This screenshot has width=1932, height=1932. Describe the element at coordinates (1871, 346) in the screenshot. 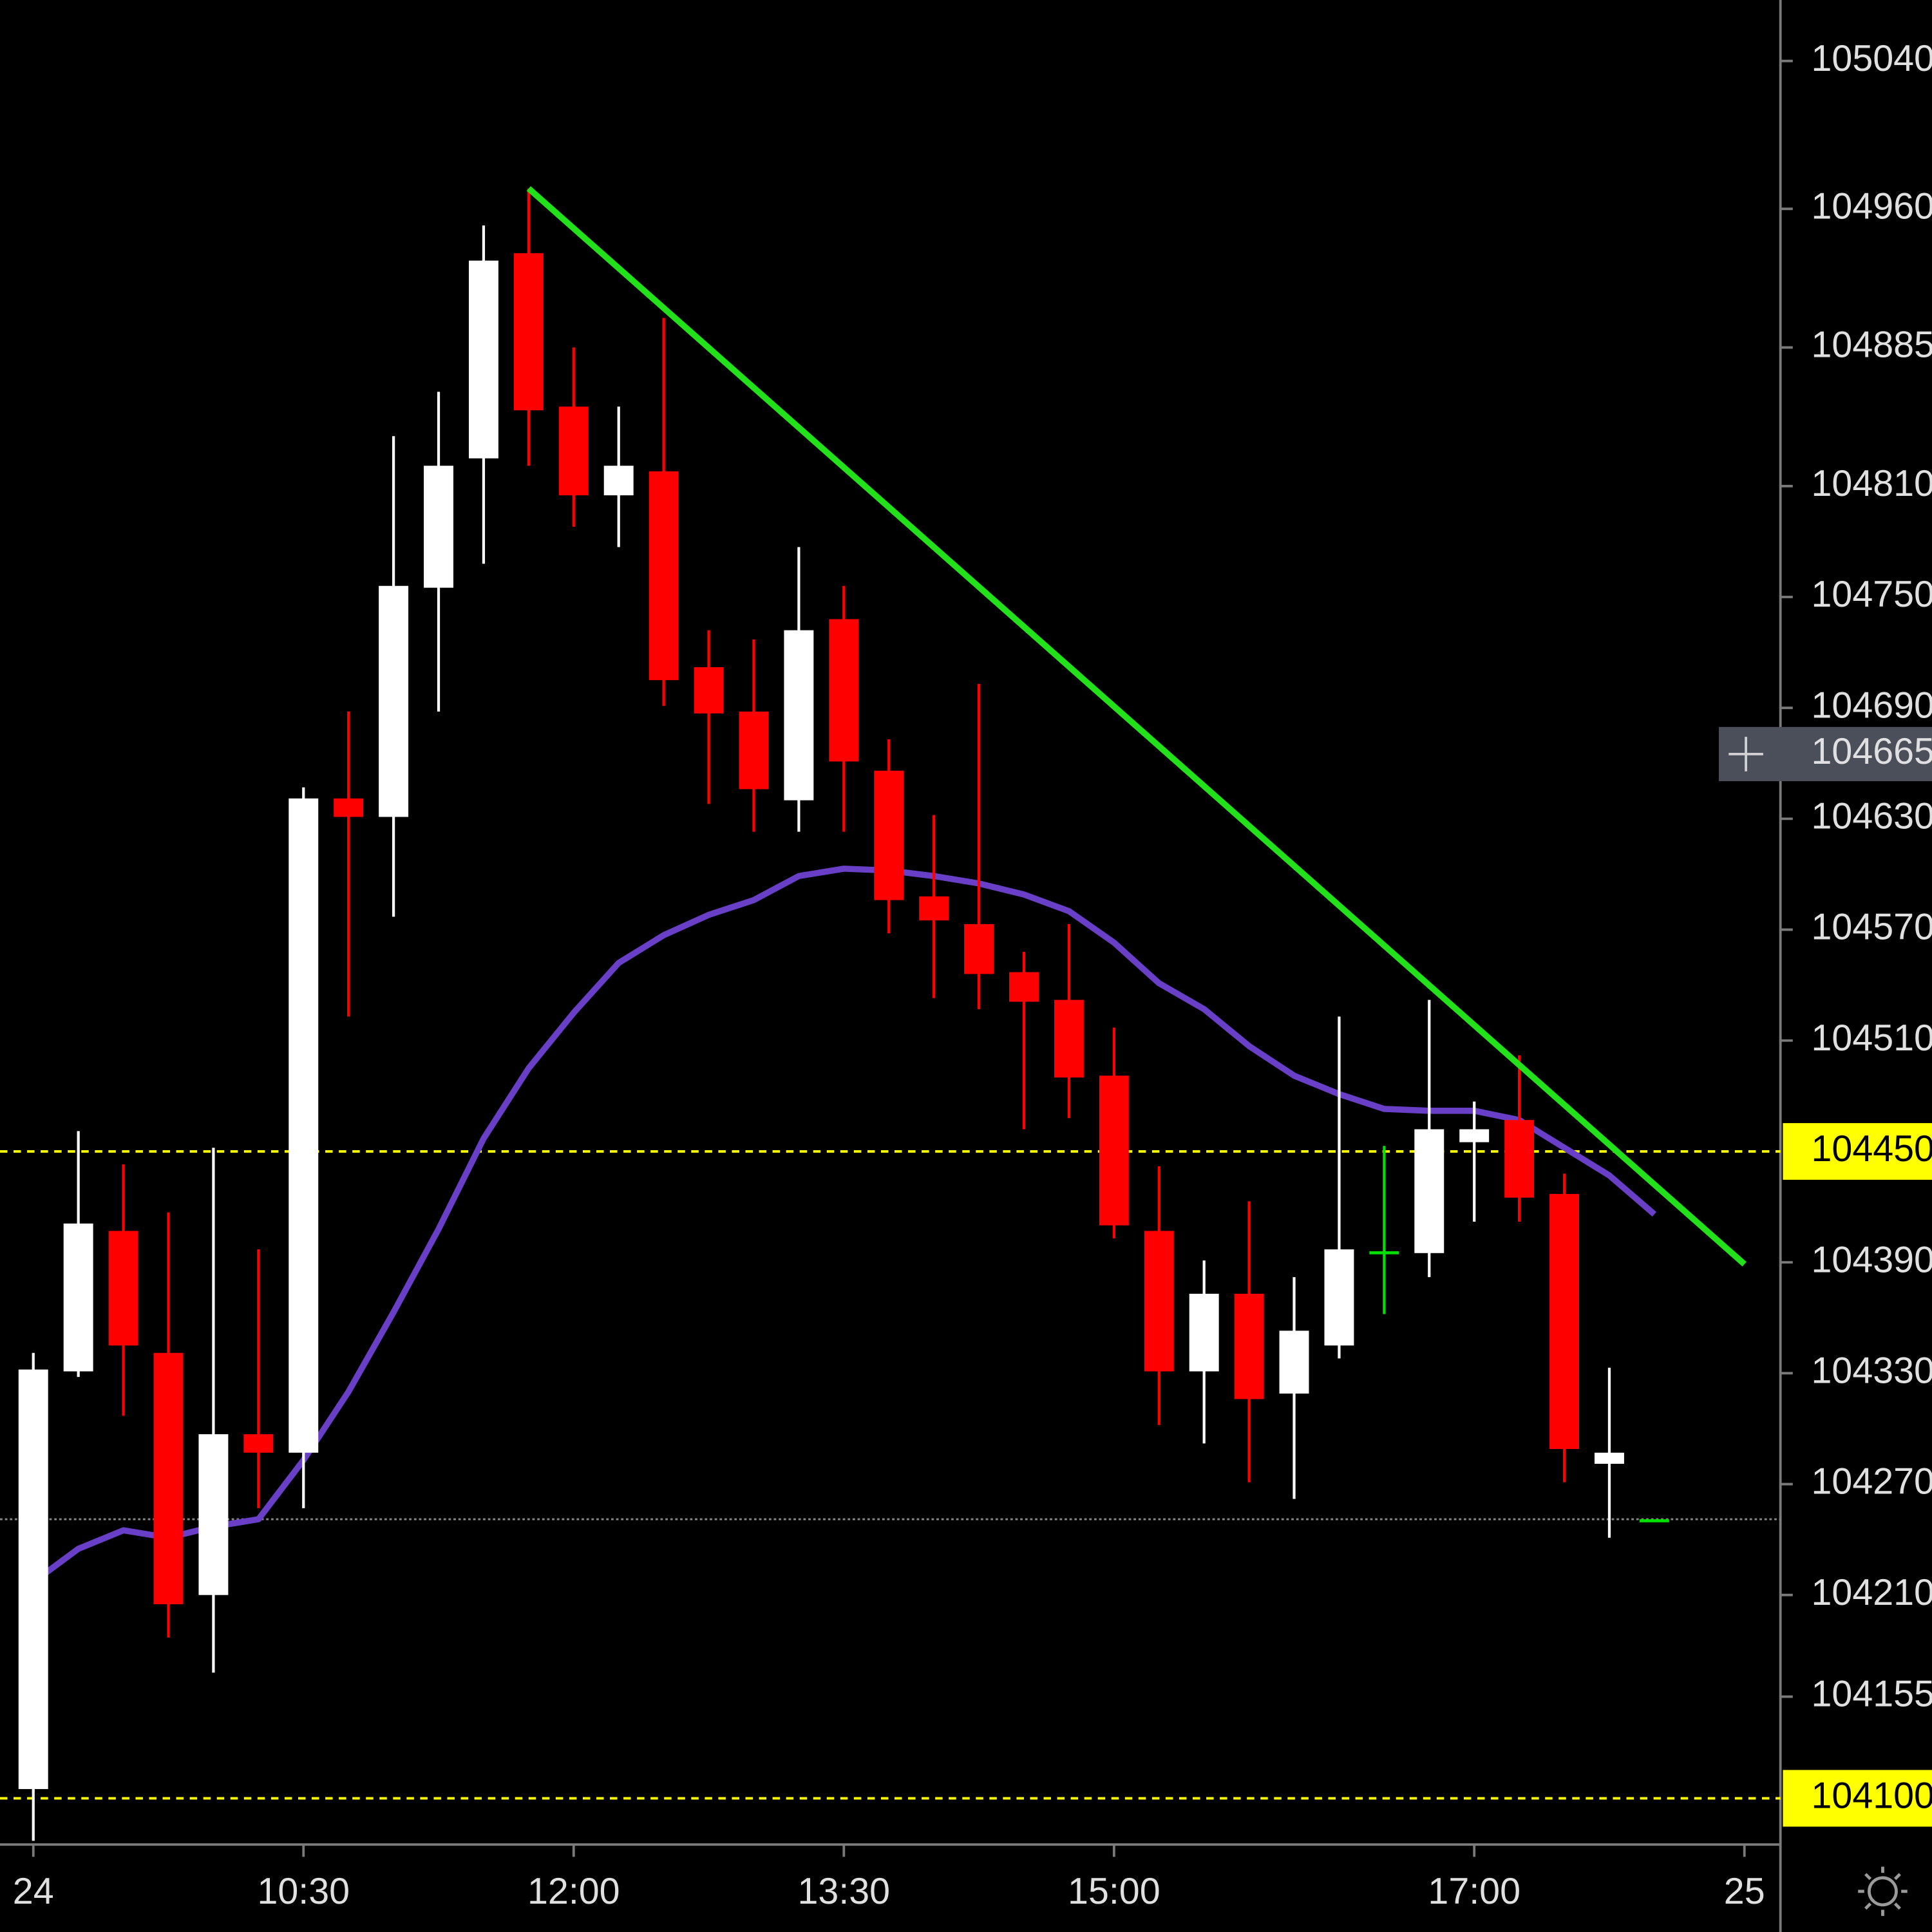

I see `y-tick-label: 104885` at that location.